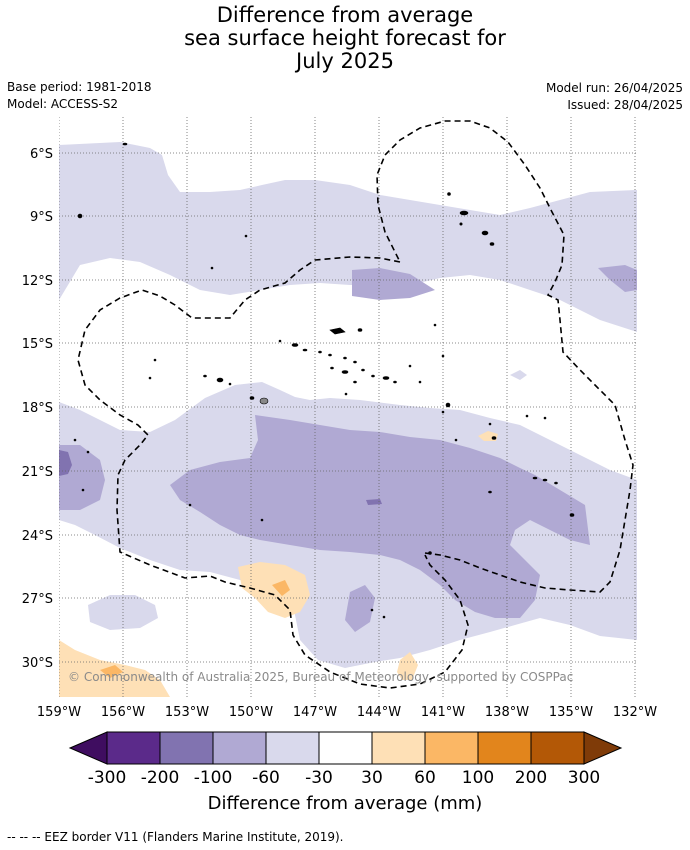 Image resolution: width=690 pixels, height=850 pixels. Describe the element at coordinates (584, 778) in the screenshot. I see `colorbar-tick-label: 300` at that location.